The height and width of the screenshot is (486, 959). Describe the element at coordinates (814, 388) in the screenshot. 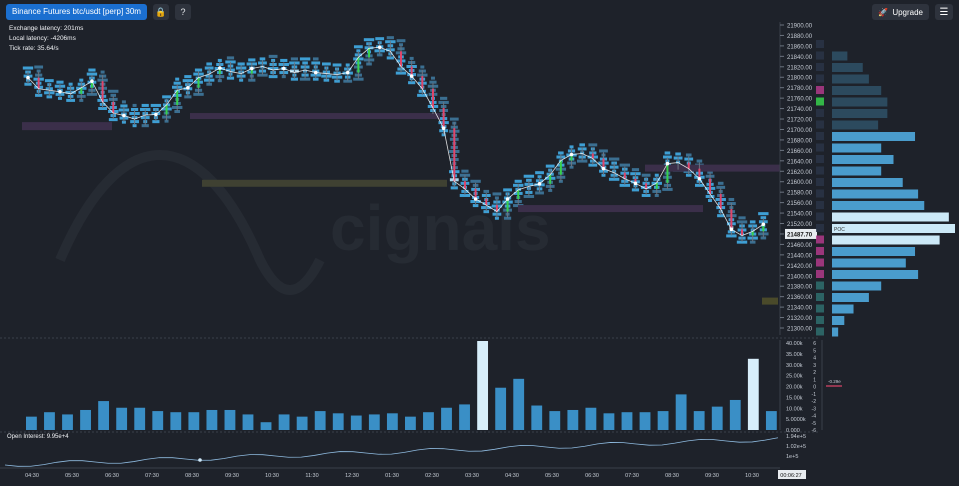

I see `delta-tick-label: 0` at that location.